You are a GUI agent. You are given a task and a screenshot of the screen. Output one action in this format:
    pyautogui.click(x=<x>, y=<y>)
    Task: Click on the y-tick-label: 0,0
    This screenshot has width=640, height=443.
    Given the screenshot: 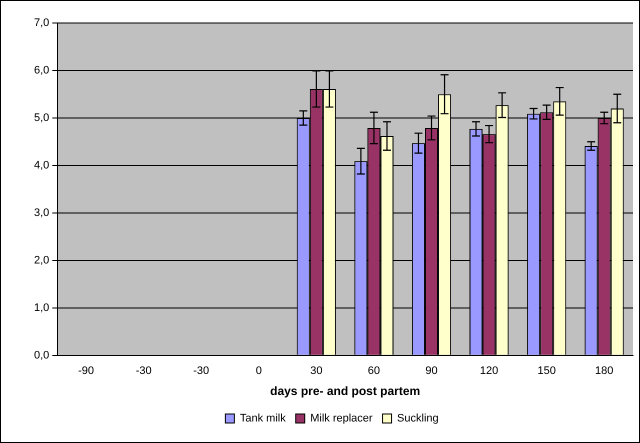 What is the action you would take?
    pyautogui.click(x=42, y=355)
    